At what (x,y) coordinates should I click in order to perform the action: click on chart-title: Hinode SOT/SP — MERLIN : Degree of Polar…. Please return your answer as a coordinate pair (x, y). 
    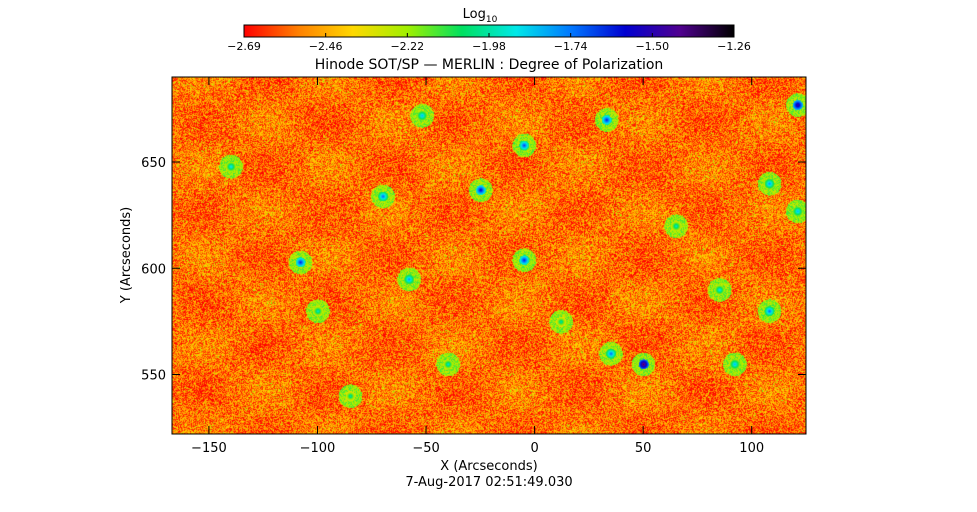
    Looking at the image, I should click on (489, 65).